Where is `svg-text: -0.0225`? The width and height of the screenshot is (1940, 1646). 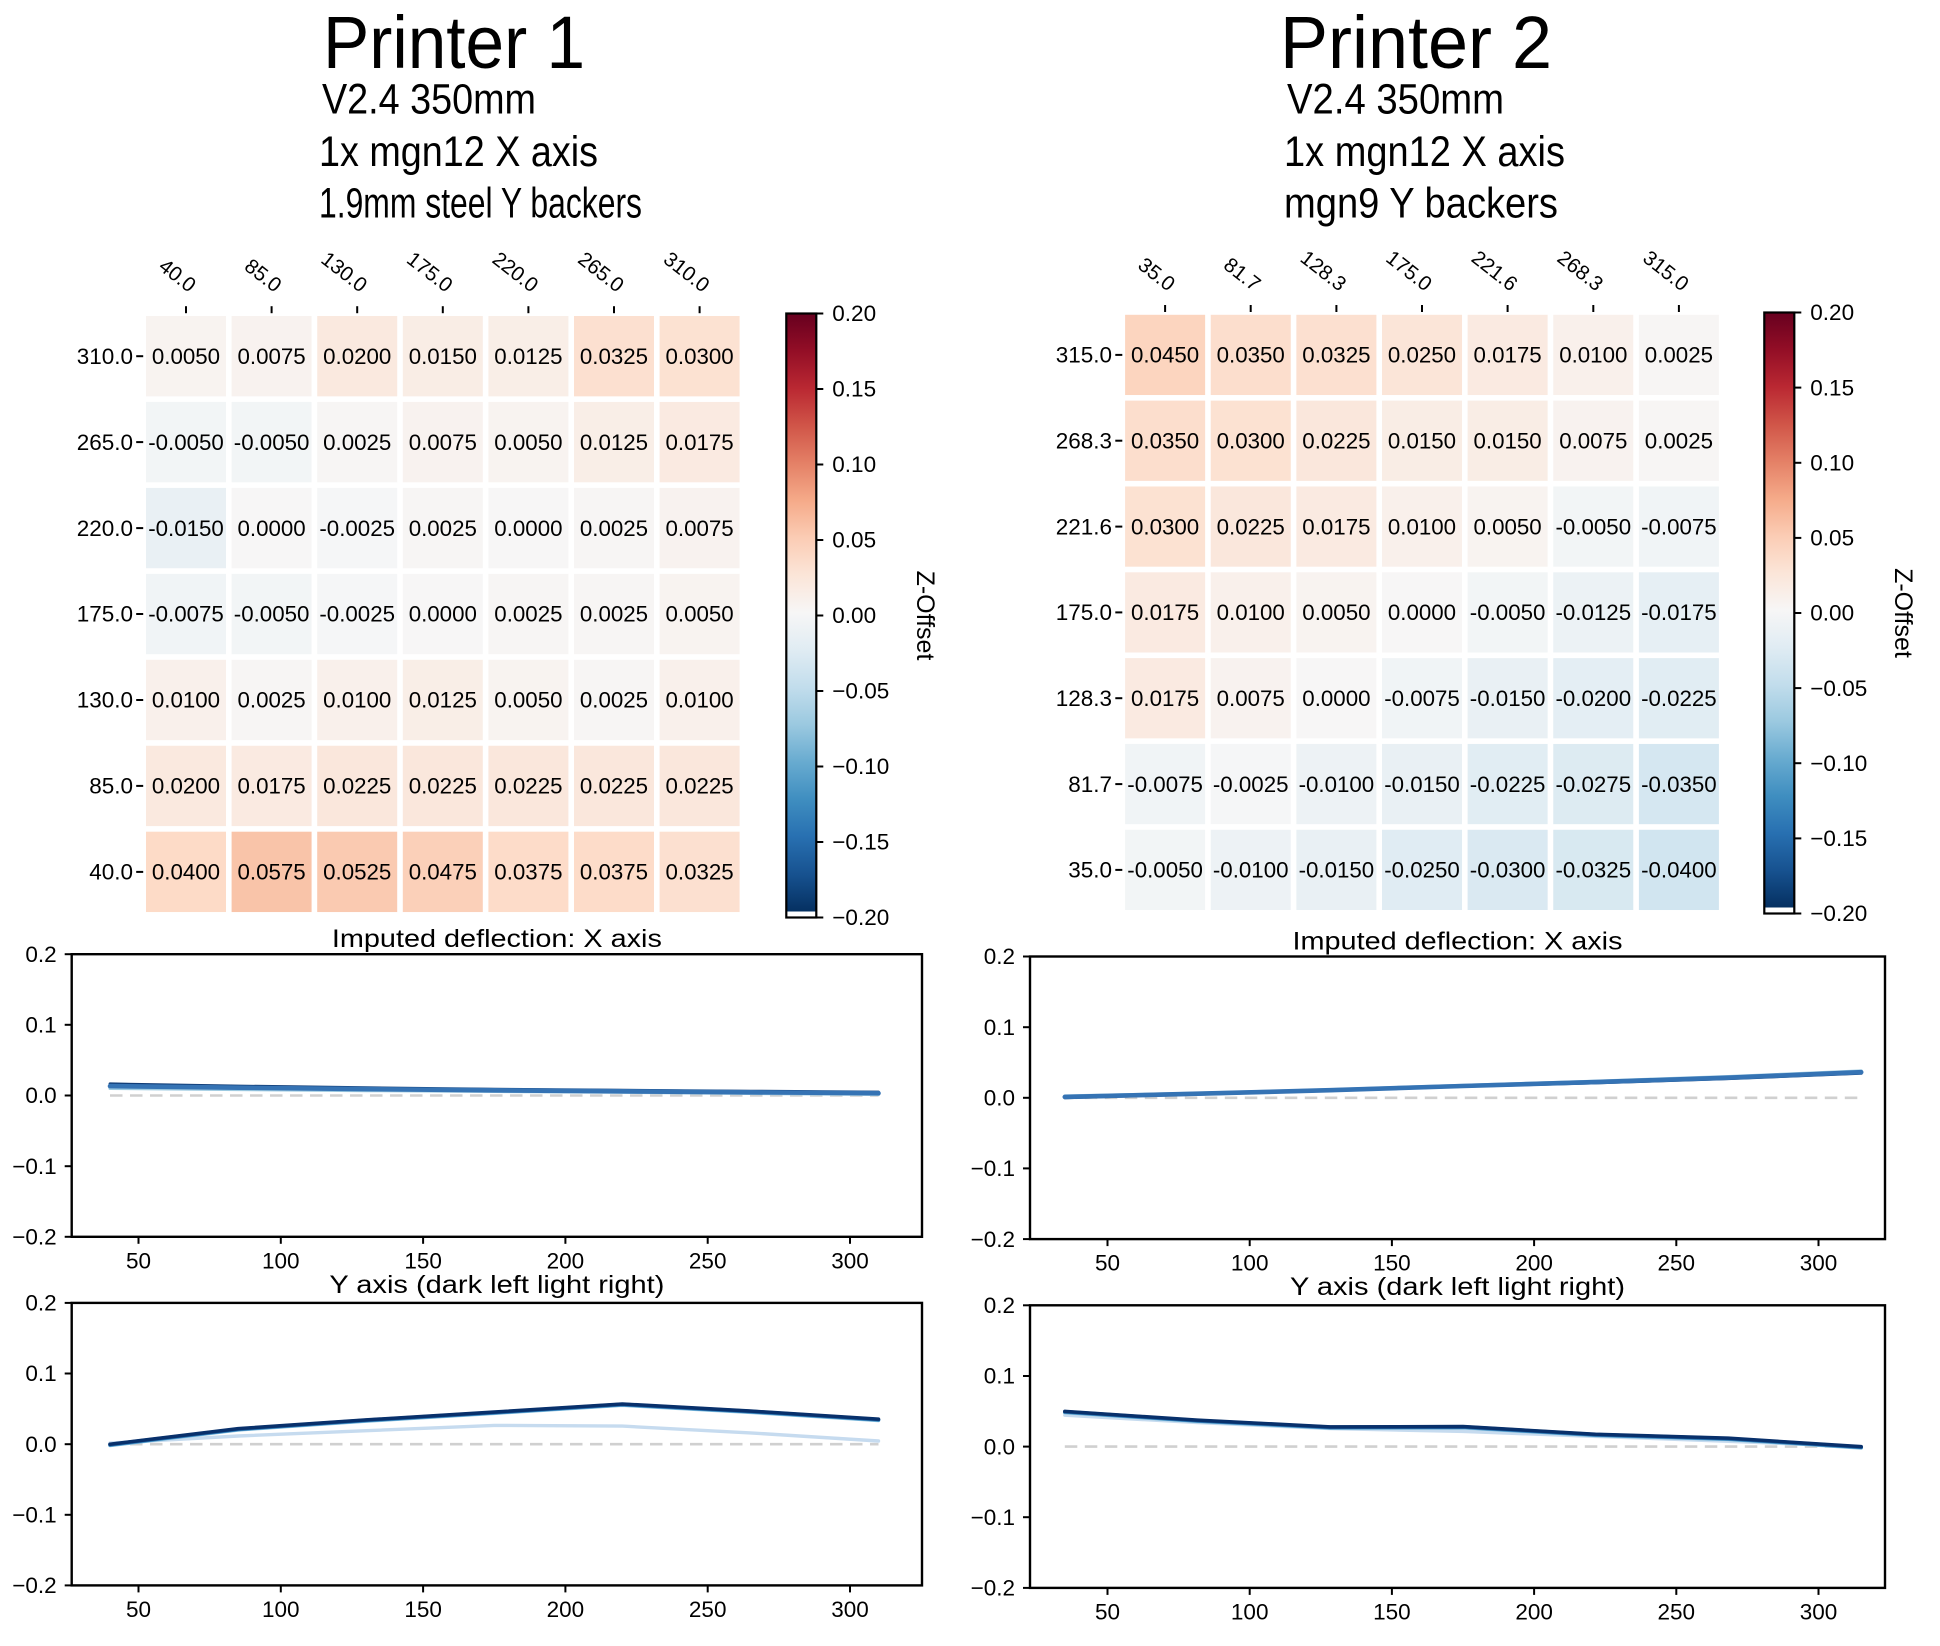 svg-text: -0.0225 is located at coordinates (1679, 698).